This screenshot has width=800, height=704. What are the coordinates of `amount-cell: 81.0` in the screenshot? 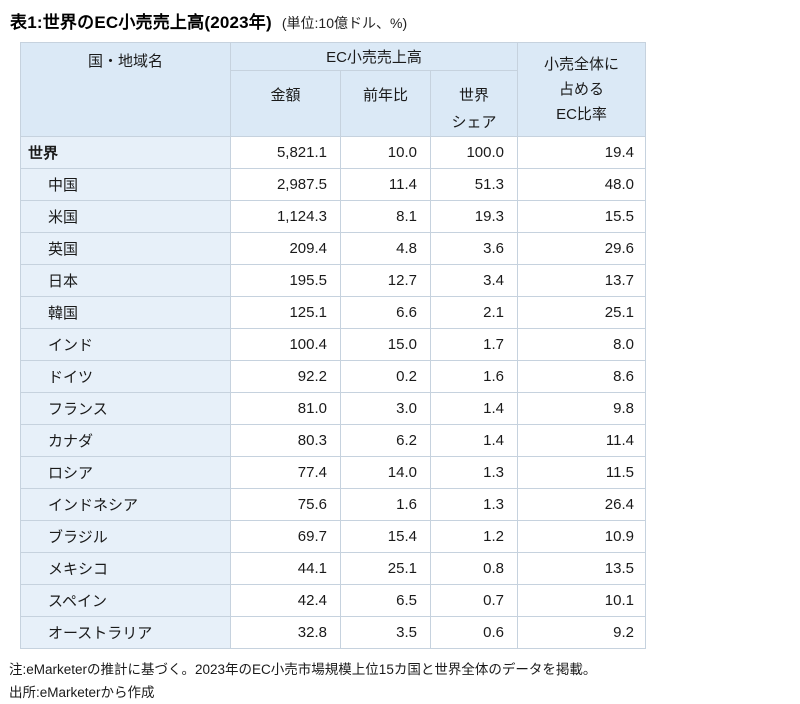 It's located at (285, 408).